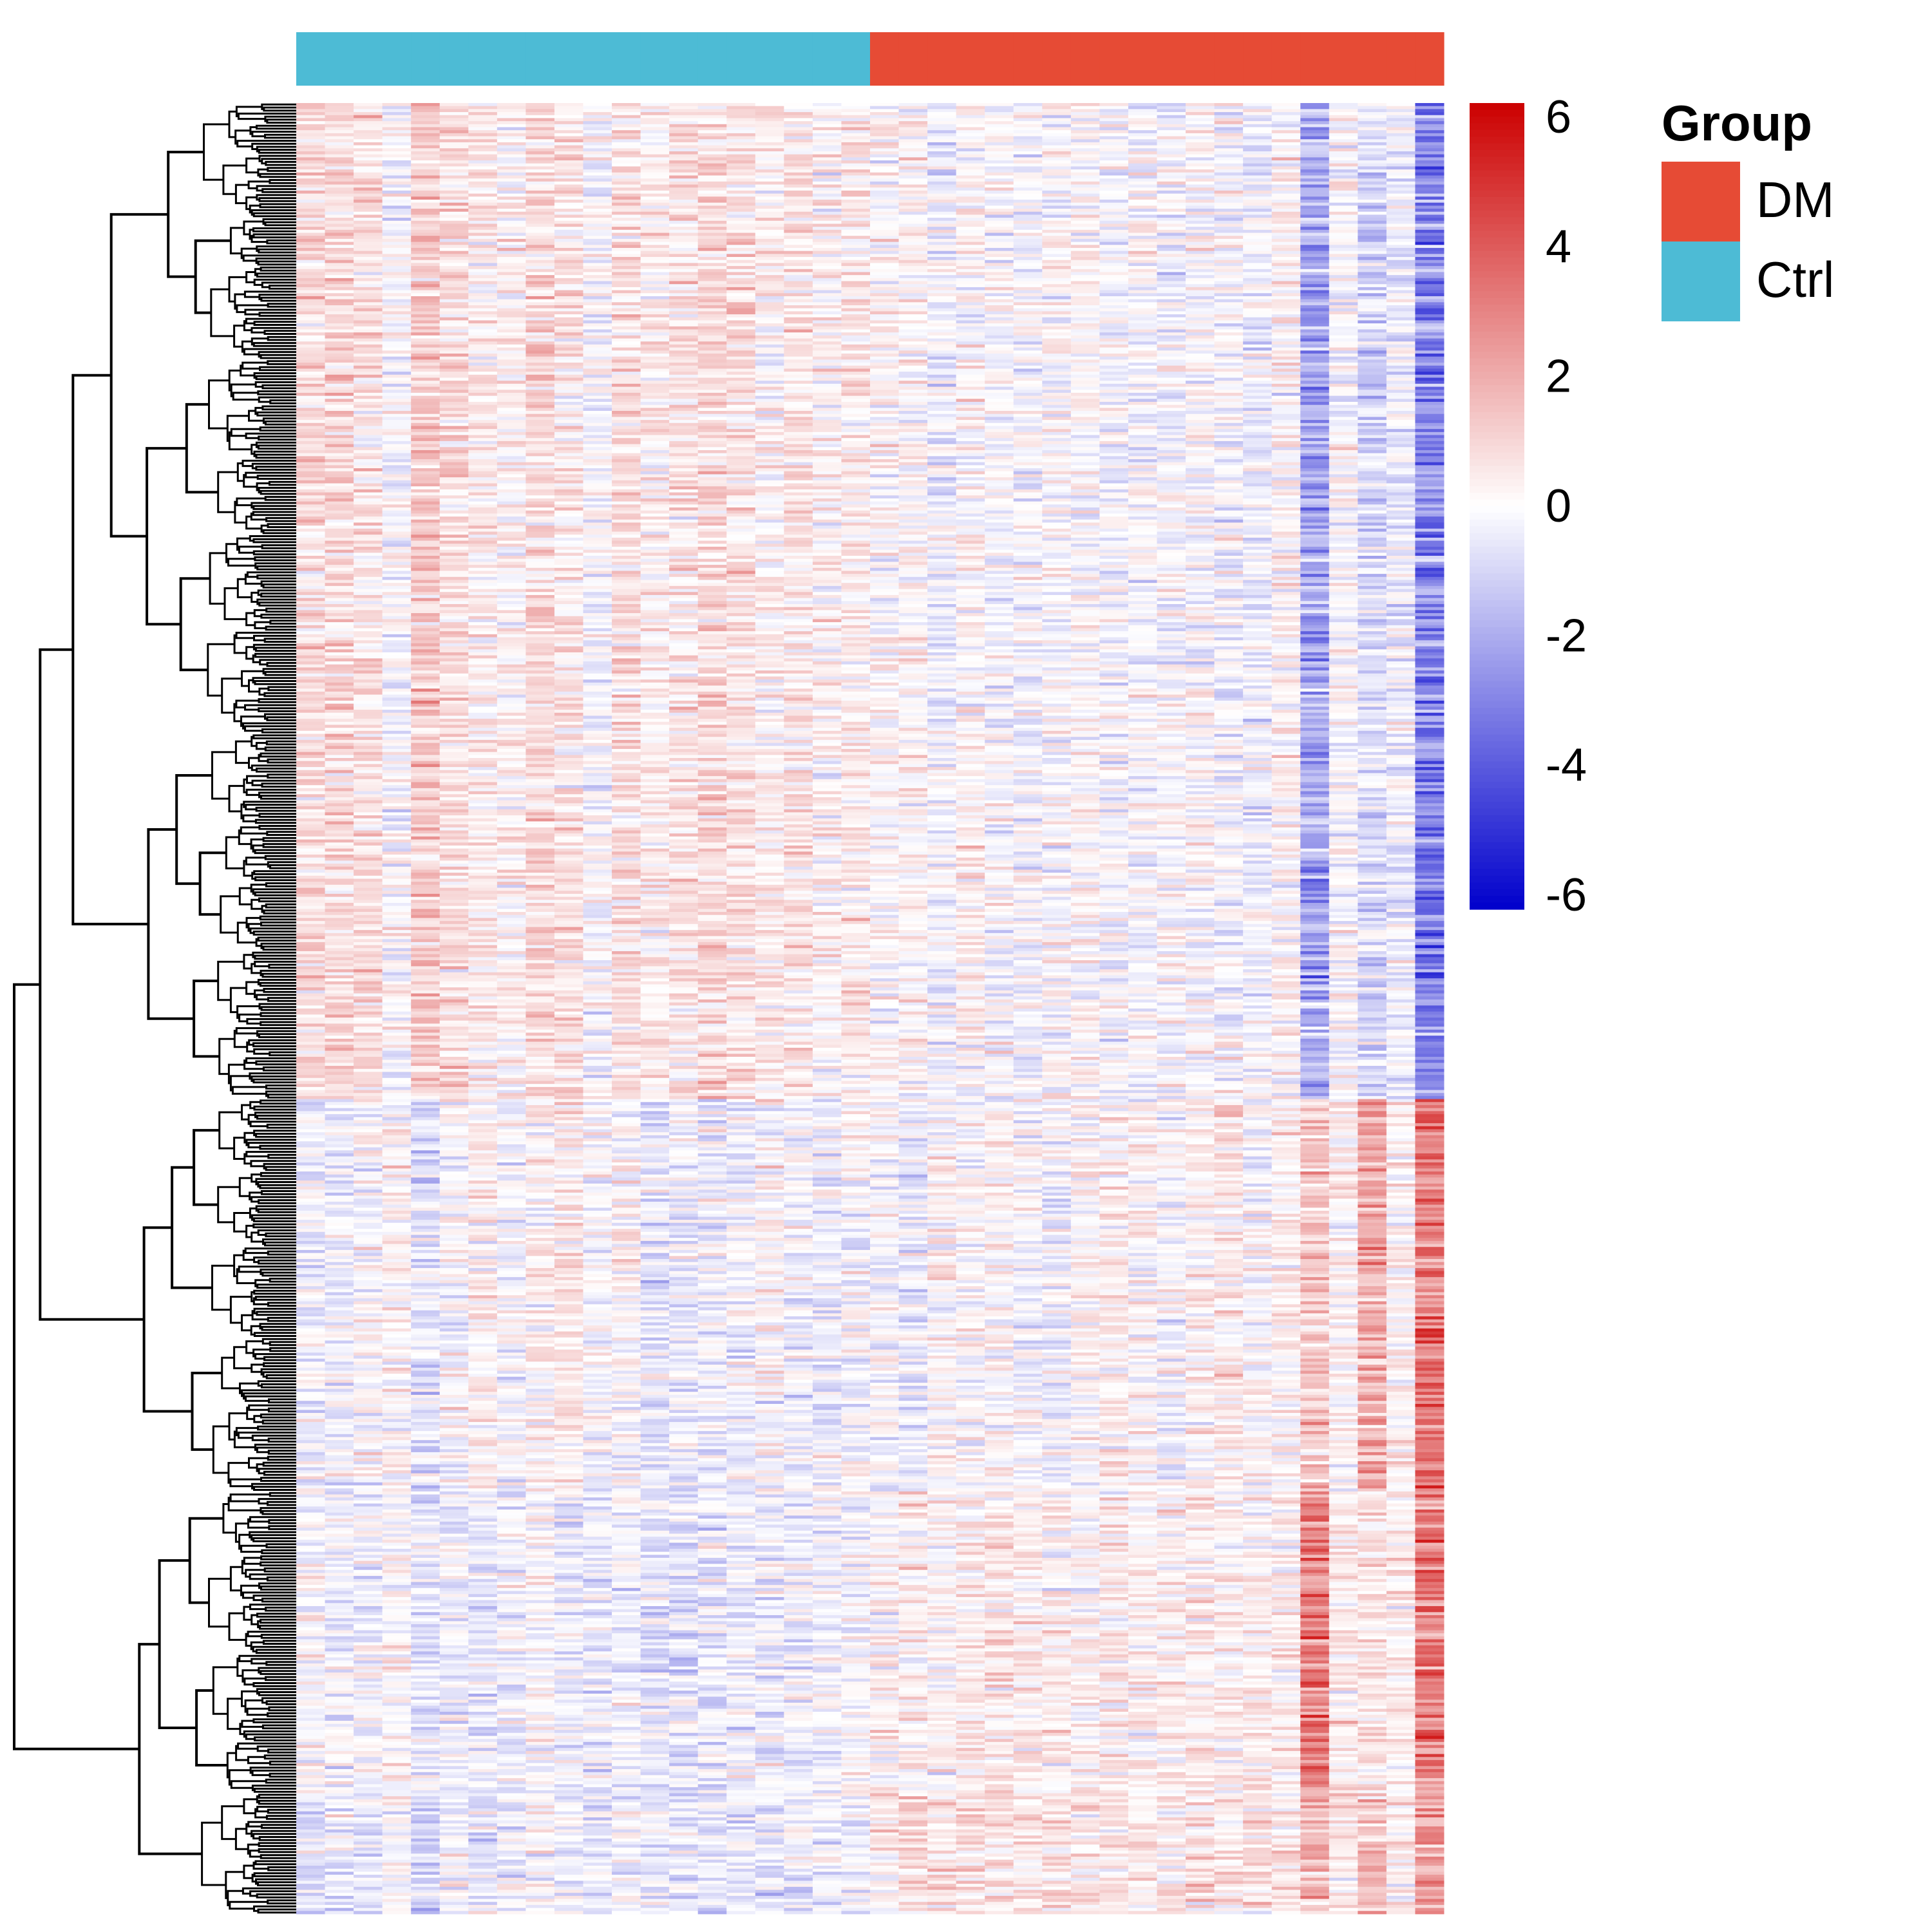 The height and width of the screenshot is (1932, 1932). What do you see at coordinates (512, 59) in the screenshot?
I see `annotation-cell-ctrl` at bounding box center [512, 59].